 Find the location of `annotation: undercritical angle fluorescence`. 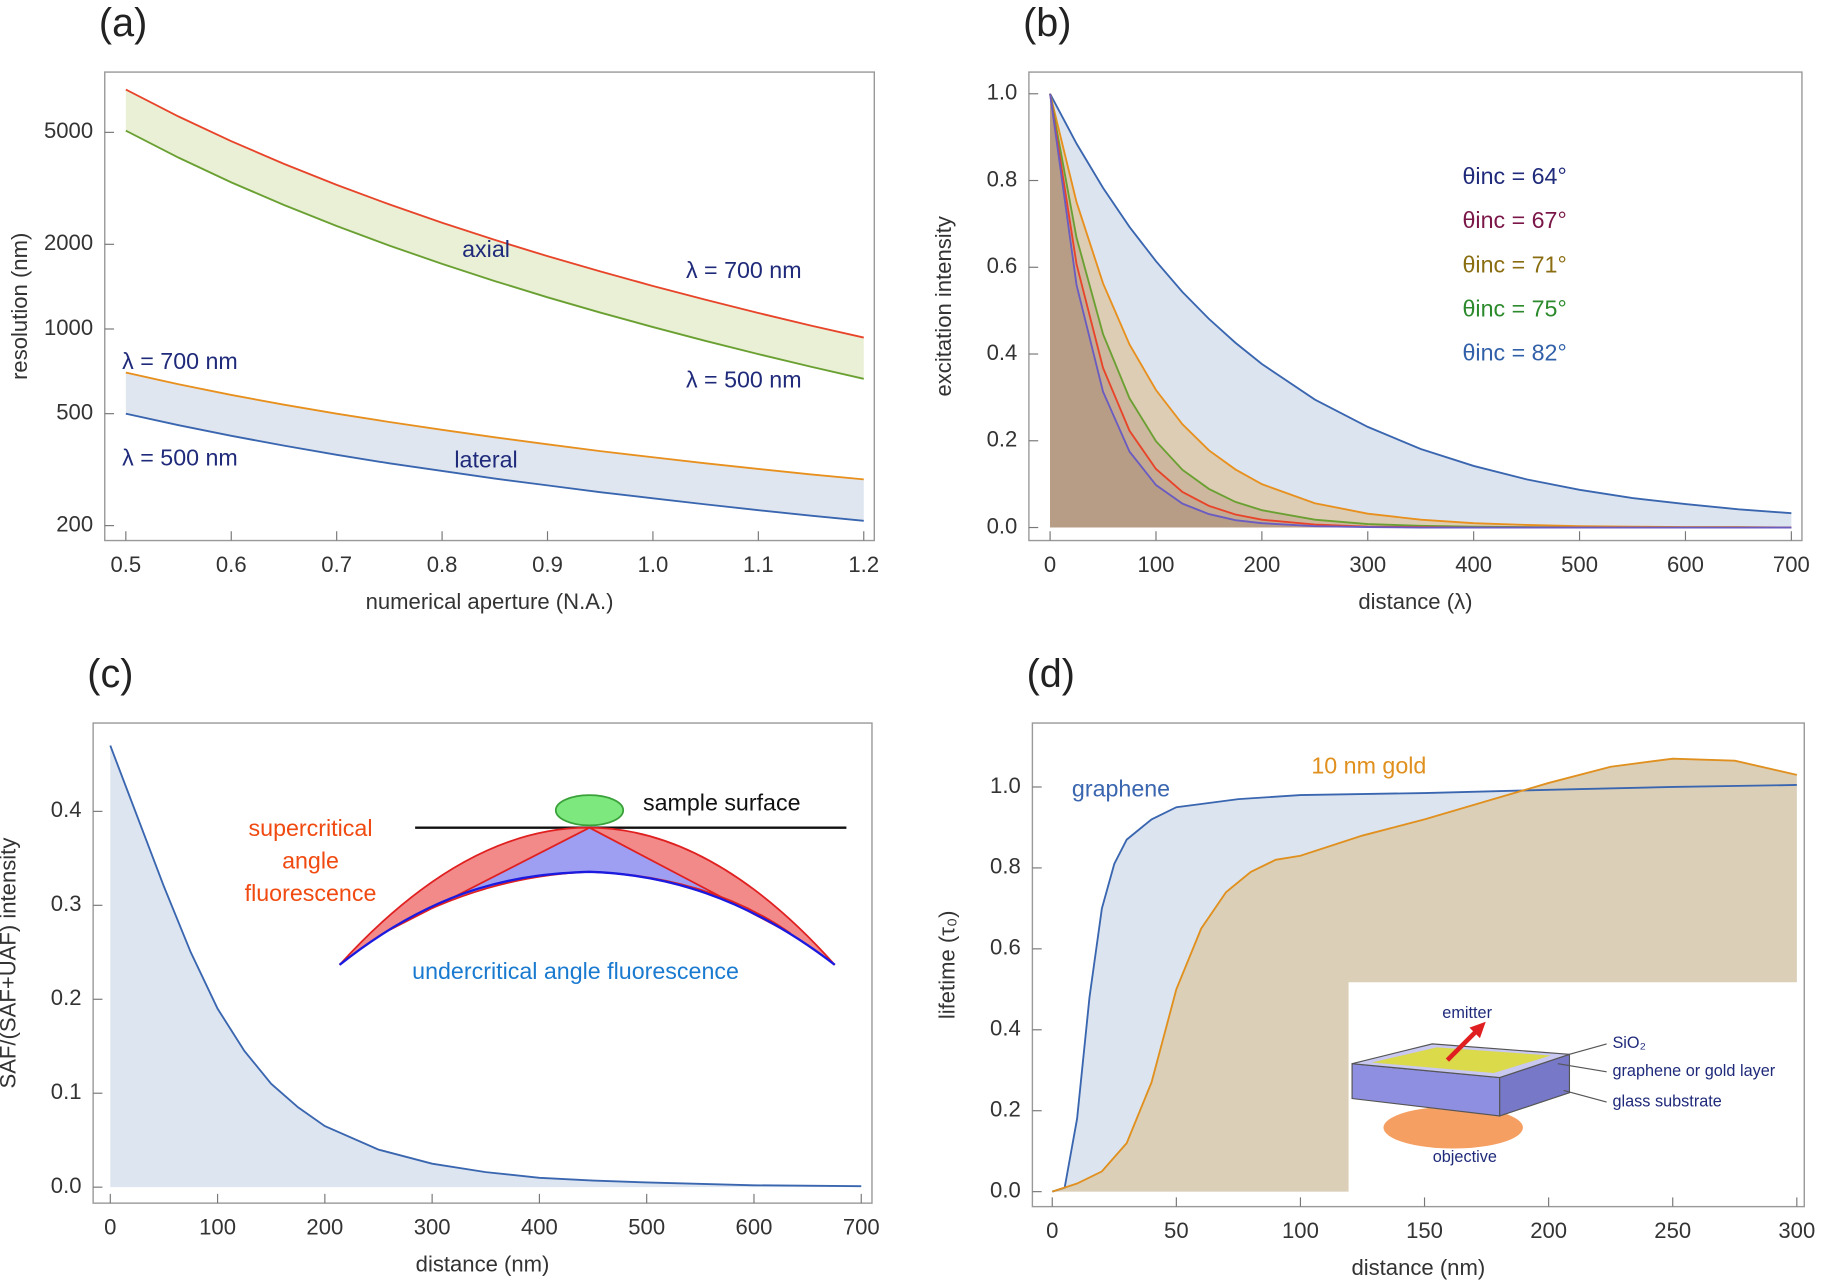

annotation: undercritical angle fluorescence is located at coordinates (575, 971).